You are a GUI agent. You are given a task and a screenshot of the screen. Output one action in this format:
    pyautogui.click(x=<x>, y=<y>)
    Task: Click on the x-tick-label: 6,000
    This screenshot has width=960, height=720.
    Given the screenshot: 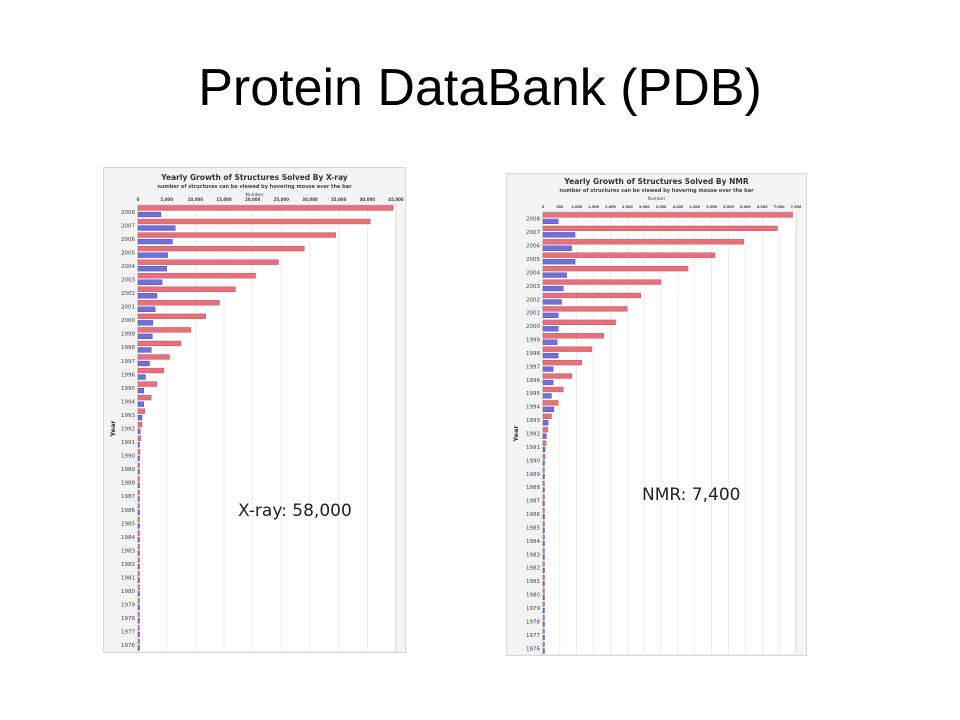 What is the action you would take?
    pyautogui.click(x=745, y=207)
    